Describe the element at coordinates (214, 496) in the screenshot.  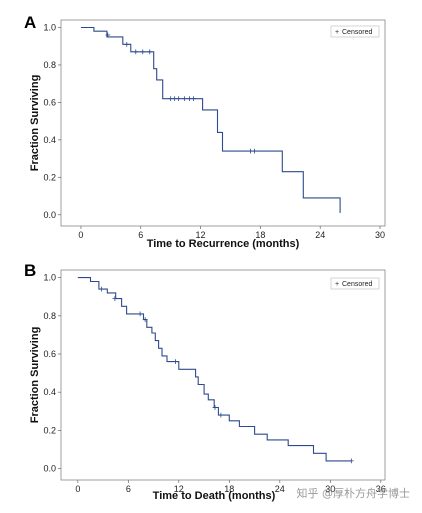
I see `x-axis-title: Time to Death (months)` at that location.